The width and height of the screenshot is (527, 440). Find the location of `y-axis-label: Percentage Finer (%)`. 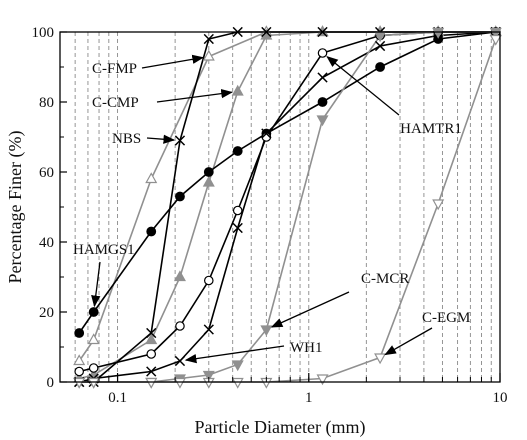

y-axis-label: Percentage Finer (%) is located at coordinates (15, 207).